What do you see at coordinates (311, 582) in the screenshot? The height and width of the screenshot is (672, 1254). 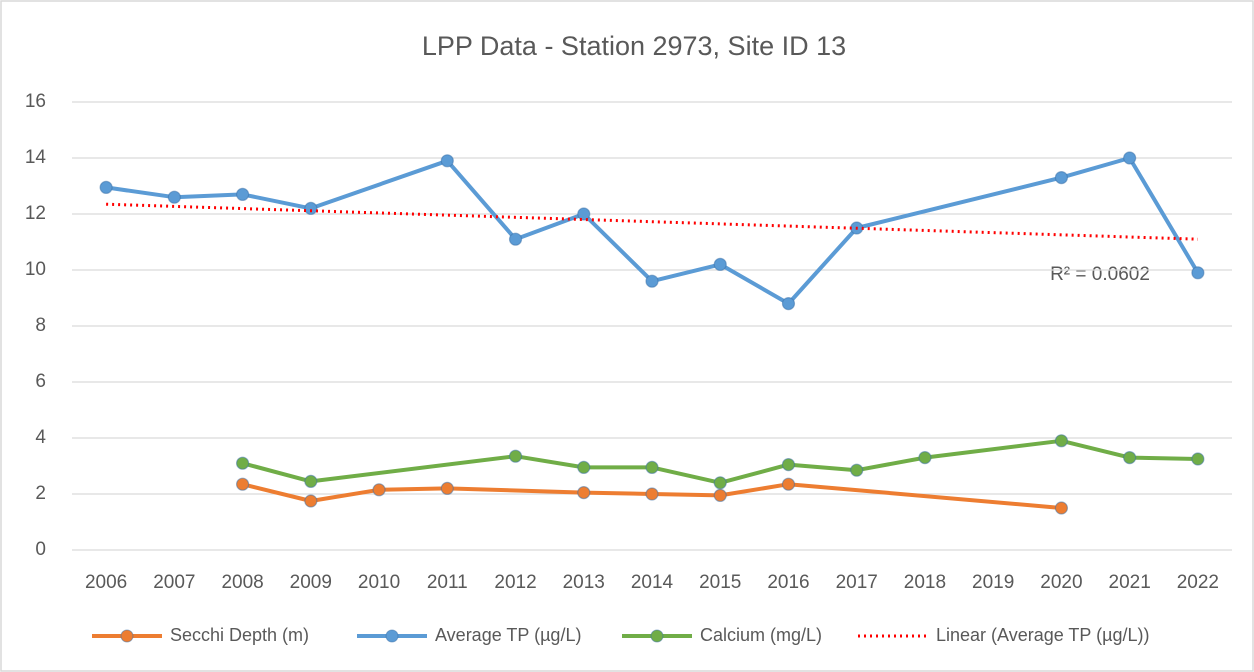 I see `x-tick-label: 2009` at bounding box center [311, 582].